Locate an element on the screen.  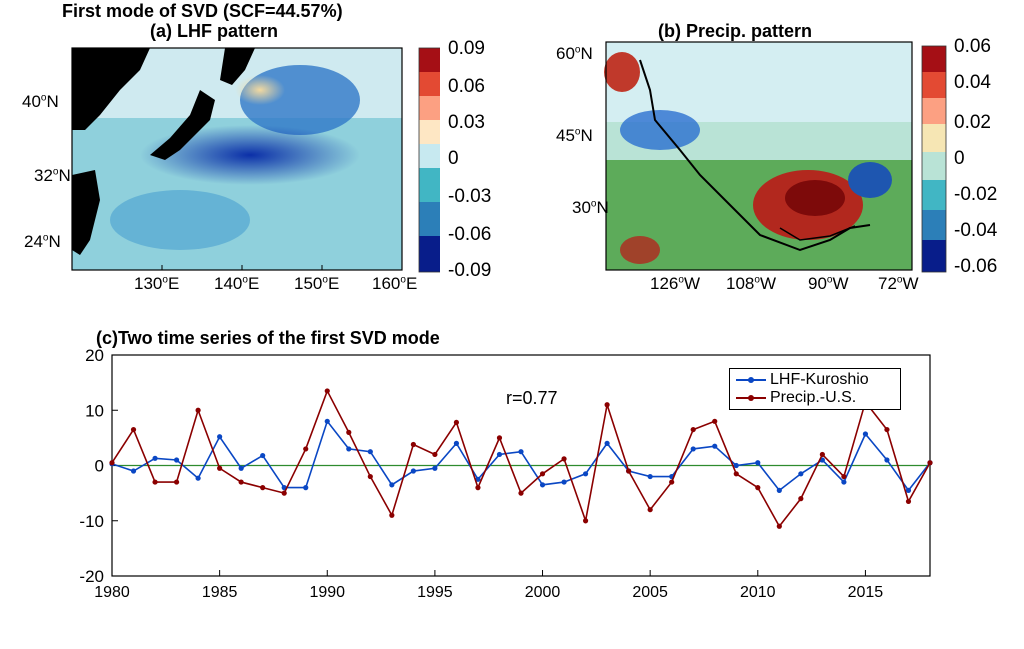
y-tick-label: -10 is located at coordinates (91, 521).